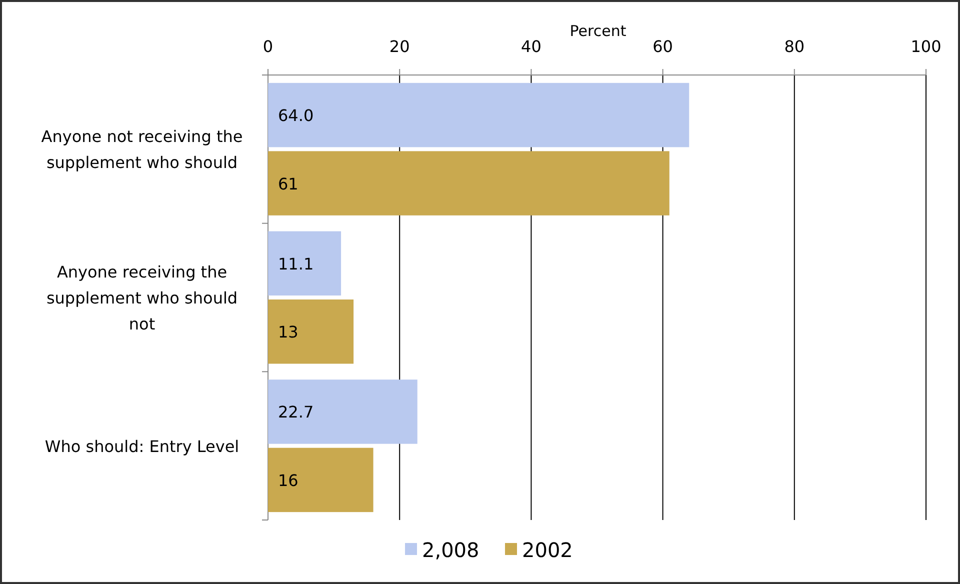 The image size is (960, 584). I want to click on data-label: 11.1, so click(296, 264).